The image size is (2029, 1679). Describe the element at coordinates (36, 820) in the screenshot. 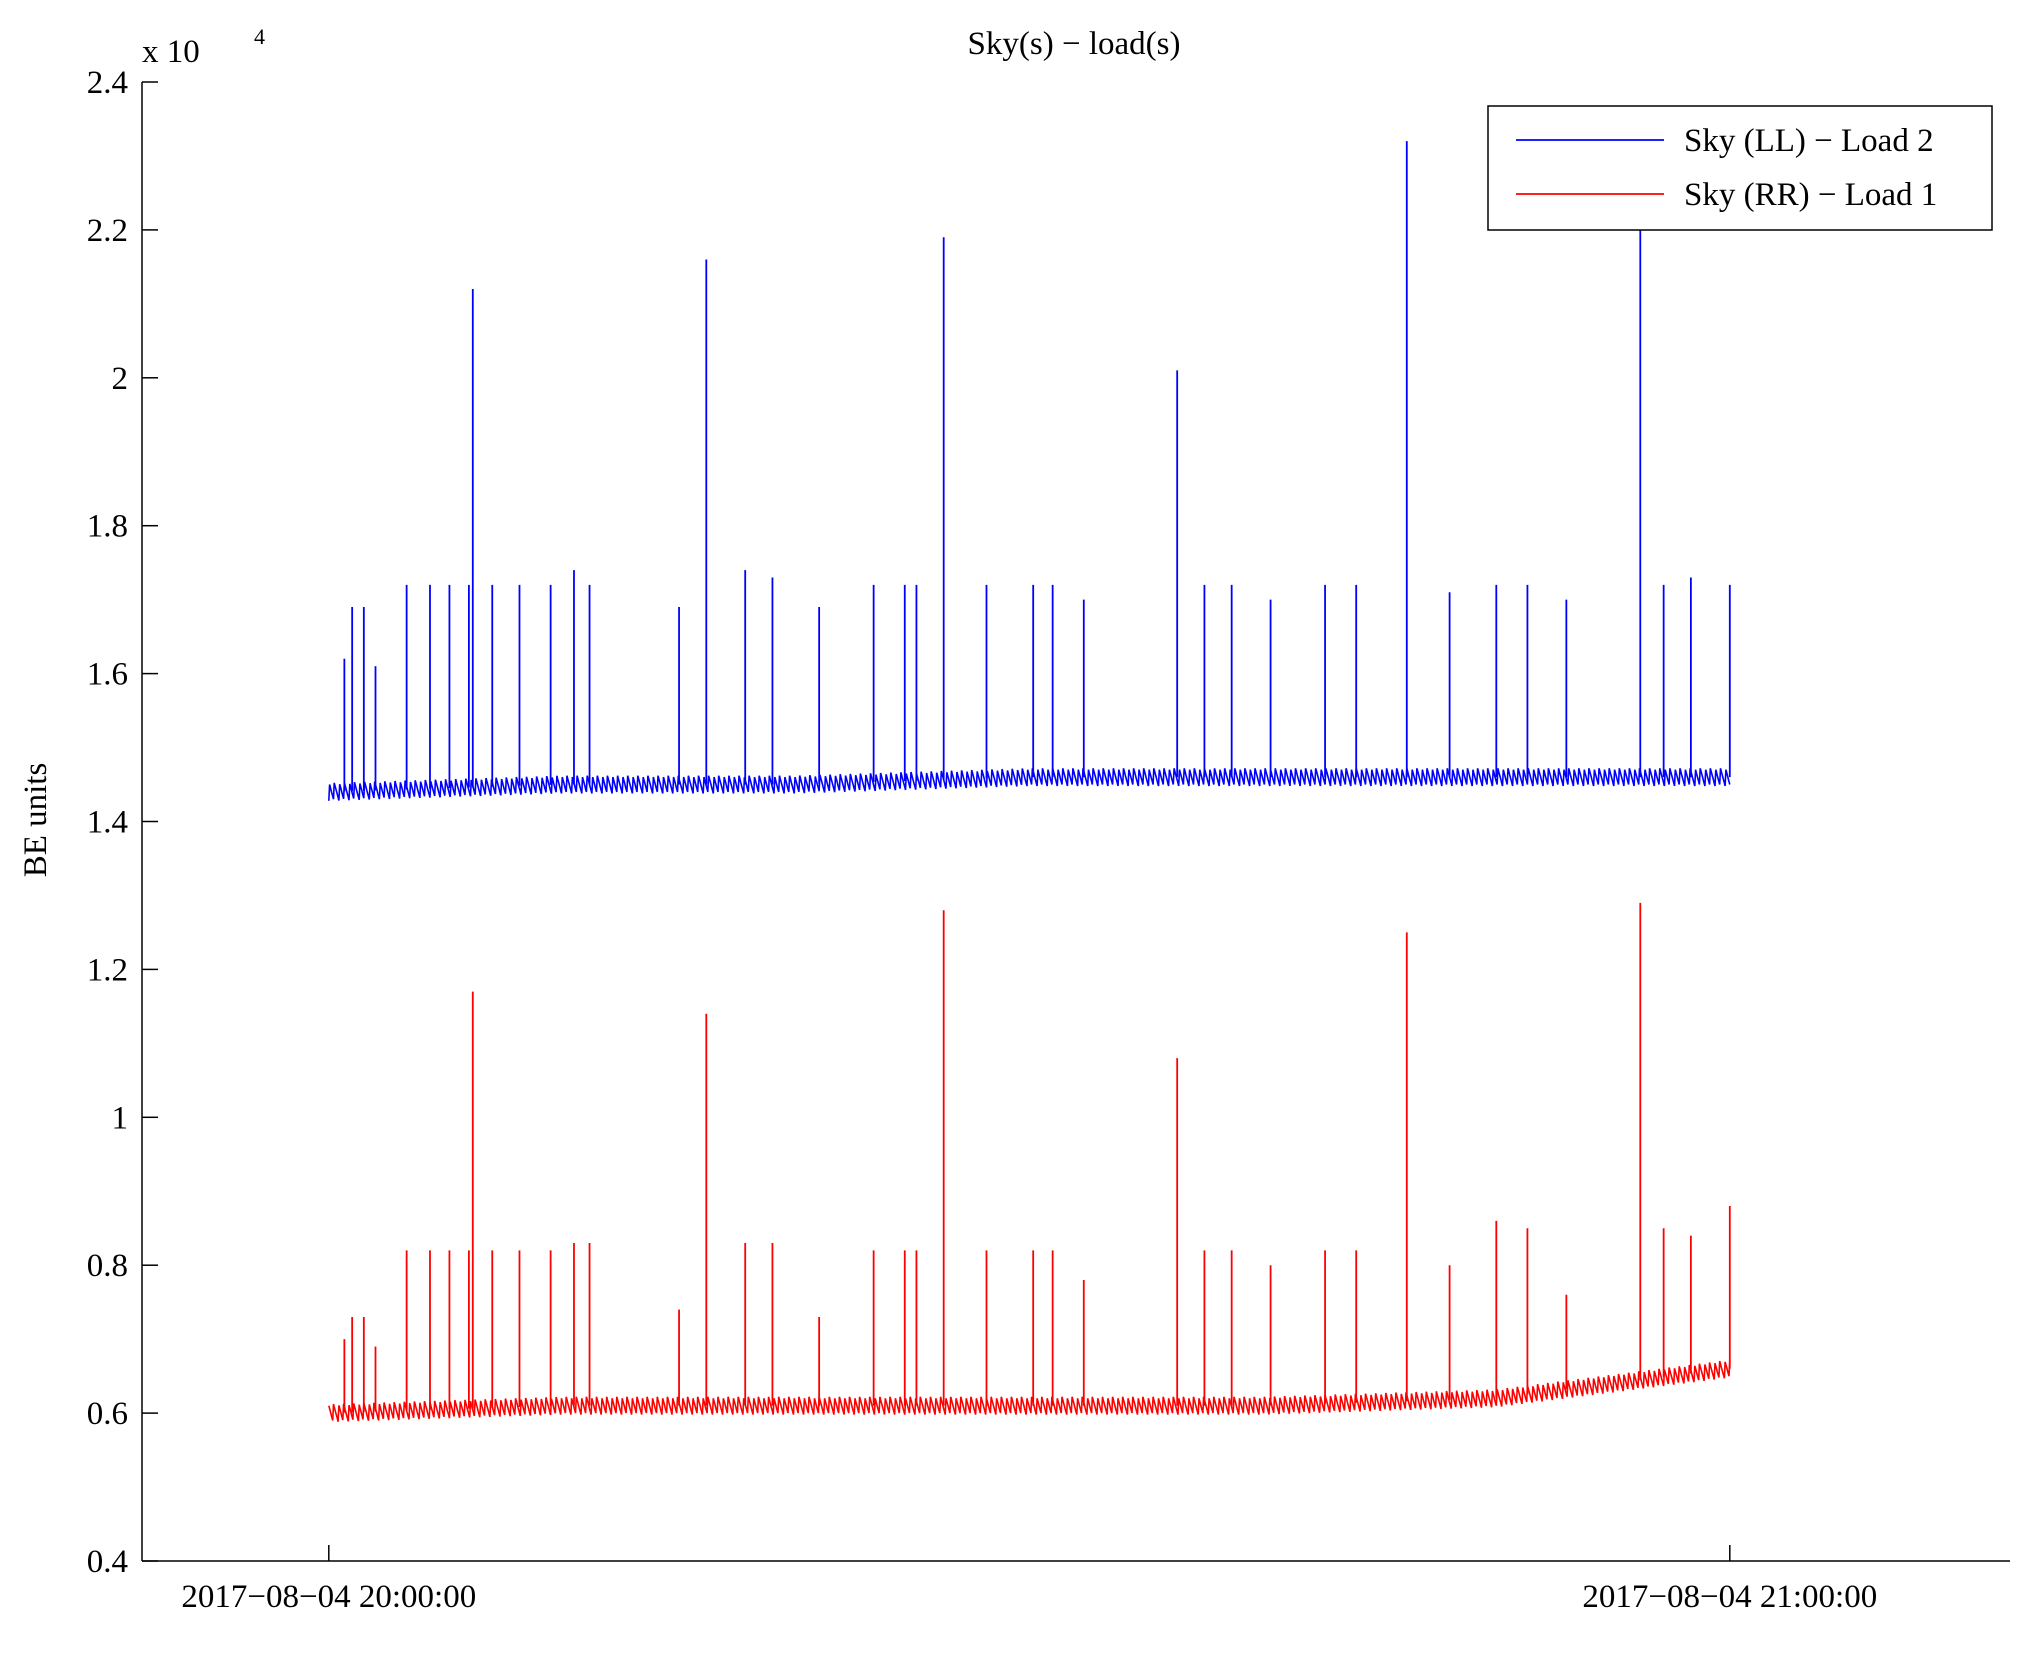

I see `y-axis-label: BE units` at that location.